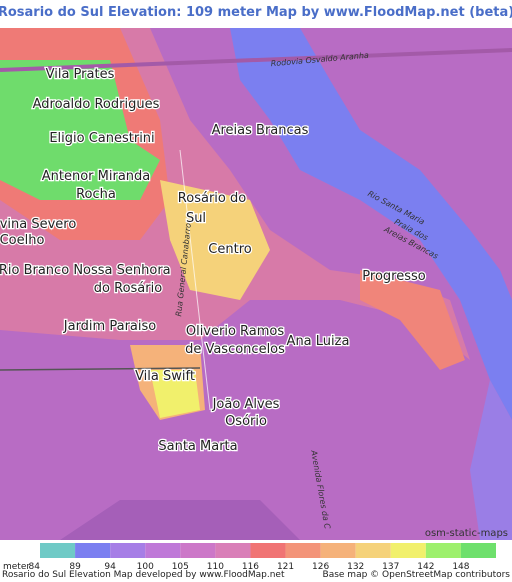  I want to click on place-label: Rio Branco, so click(34, 270).